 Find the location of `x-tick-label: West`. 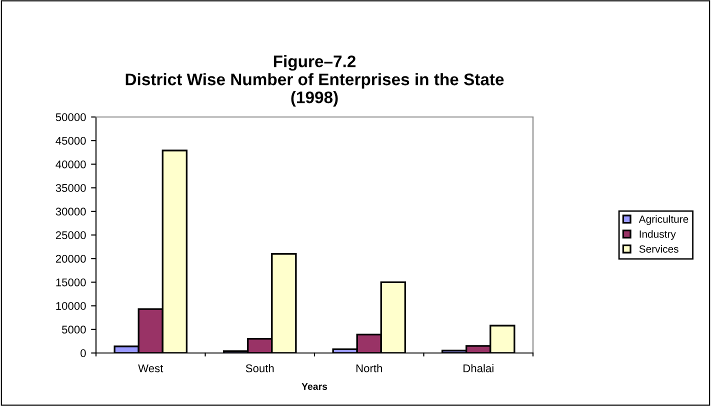

x-tick-label: West is located at coordinates (151, 368).